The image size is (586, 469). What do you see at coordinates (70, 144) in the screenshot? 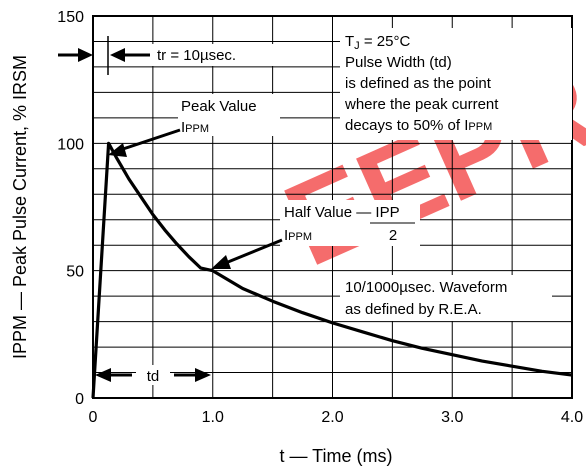
I see `y-tick-label: 100` at bounding box center [70, 144].